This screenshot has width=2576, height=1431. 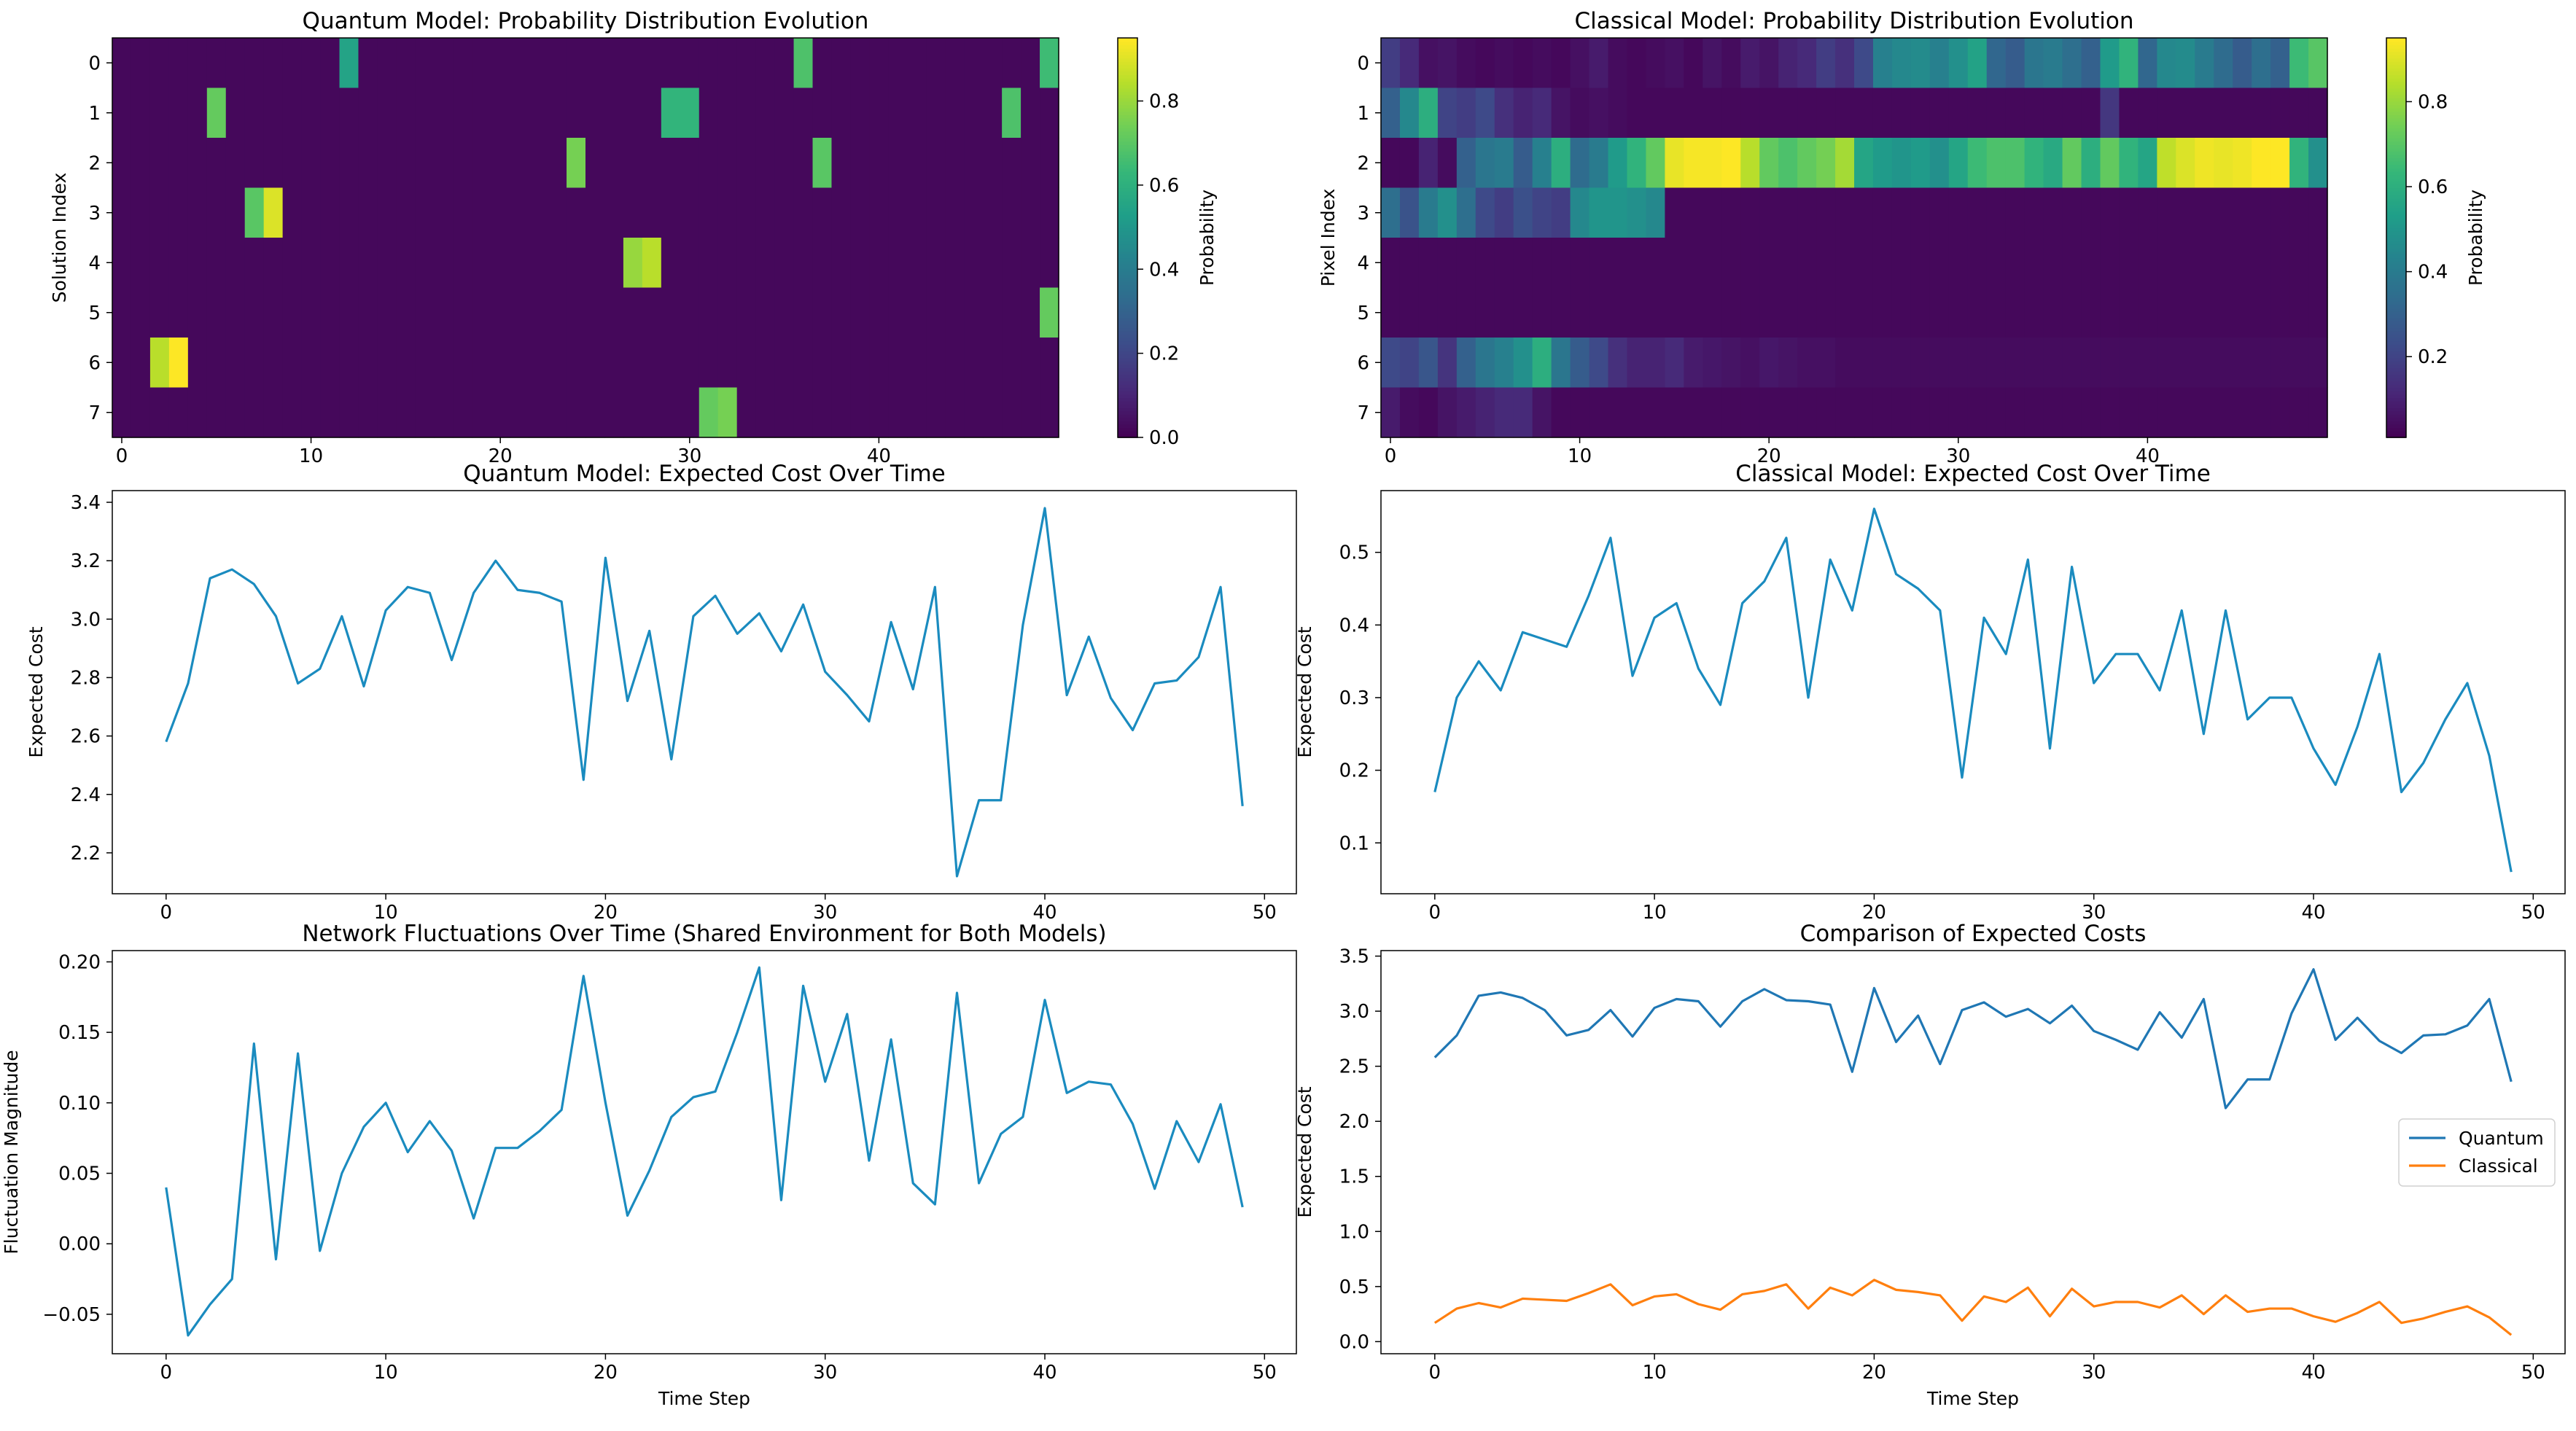 What do you see at coordinates (94, 313) in the screenshot?
I see `y-tick-label: 5` at bounding box center [94, 313].